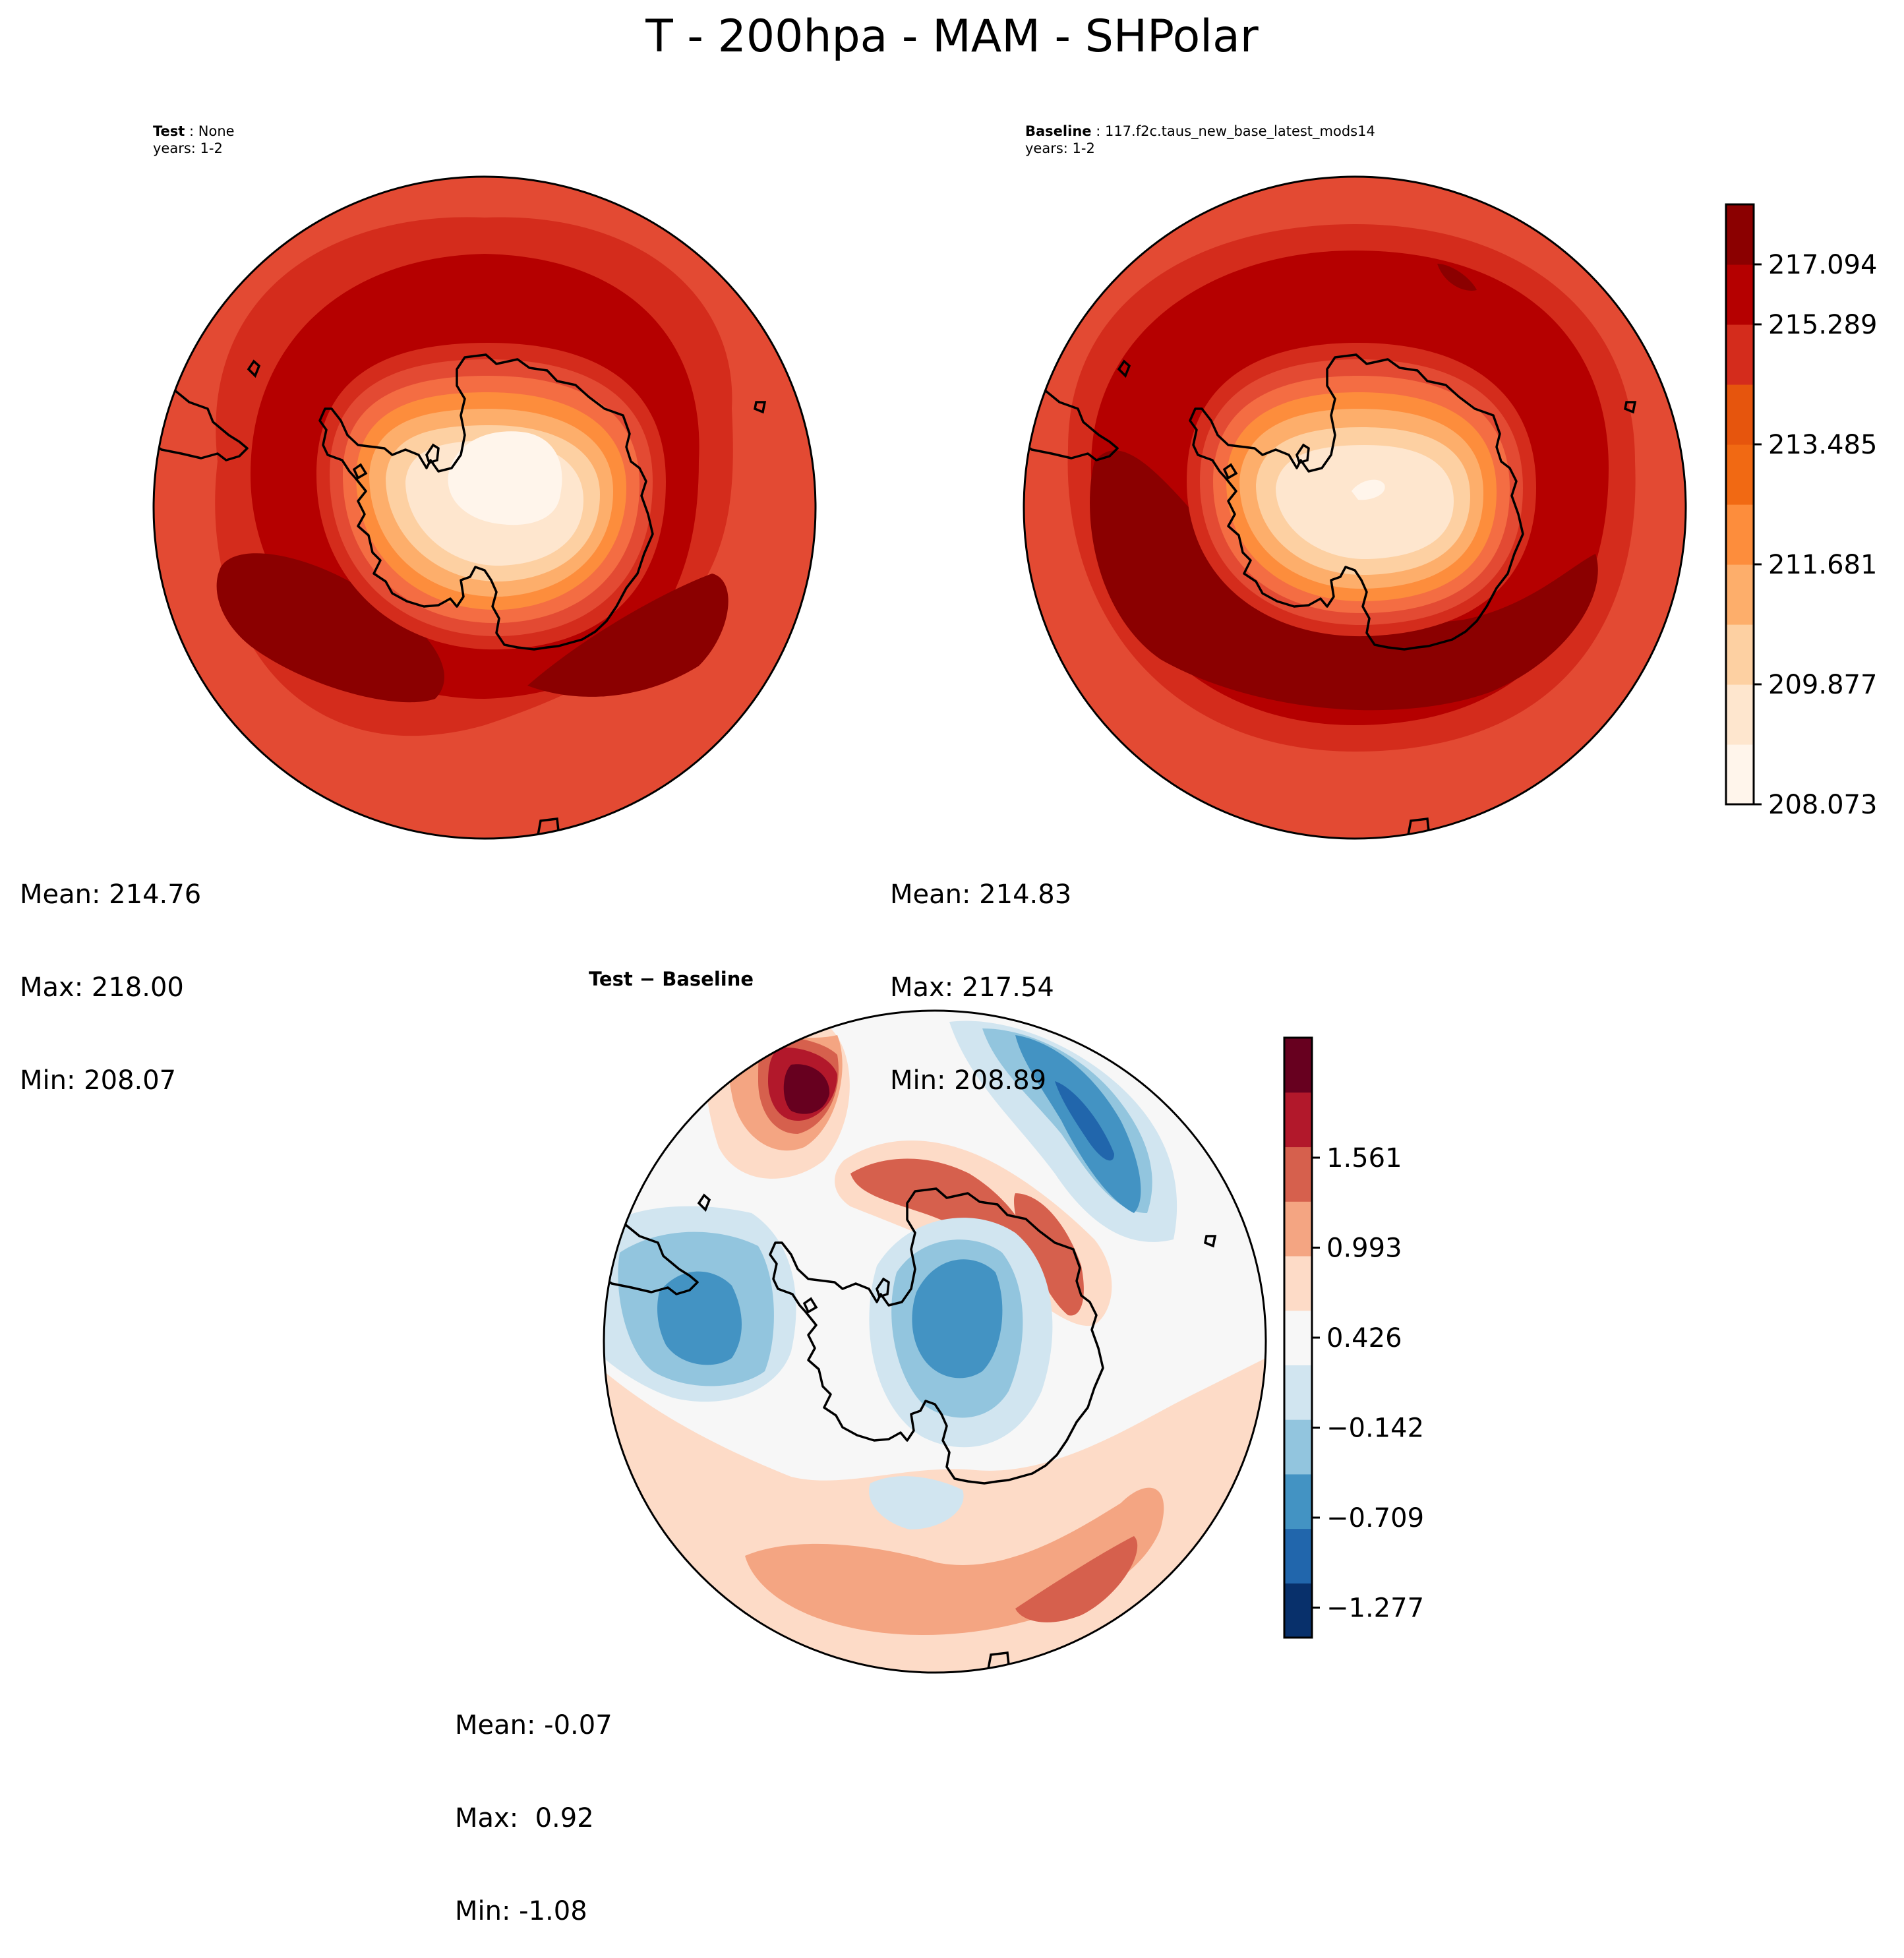 The height and width of the screenshot is (1958, 1904). I want to click on test-label-value: None, so click(217, 131).